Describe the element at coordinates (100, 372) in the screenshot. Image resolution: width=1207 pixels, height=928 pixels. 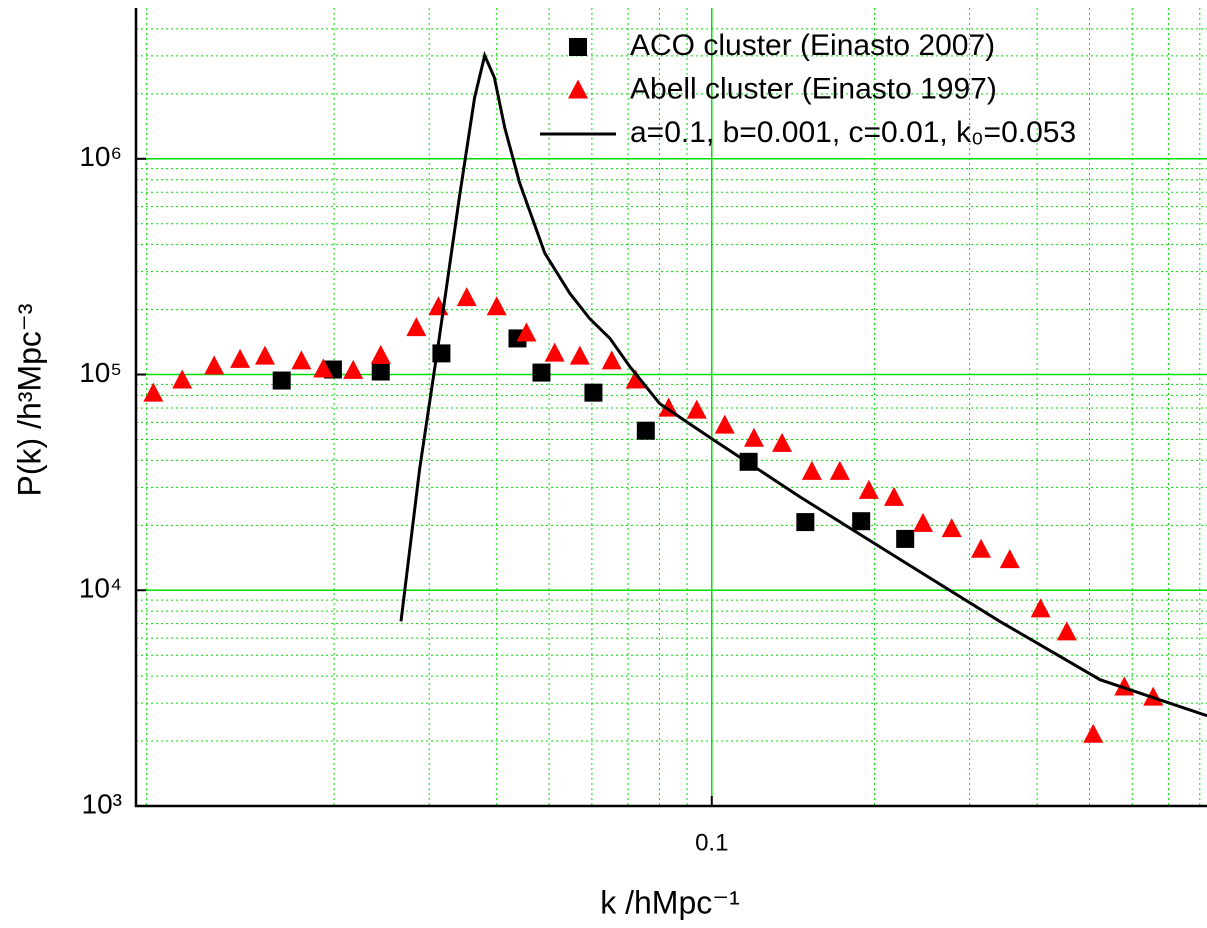
I see `y-tick-label: 10⁵` at that location.